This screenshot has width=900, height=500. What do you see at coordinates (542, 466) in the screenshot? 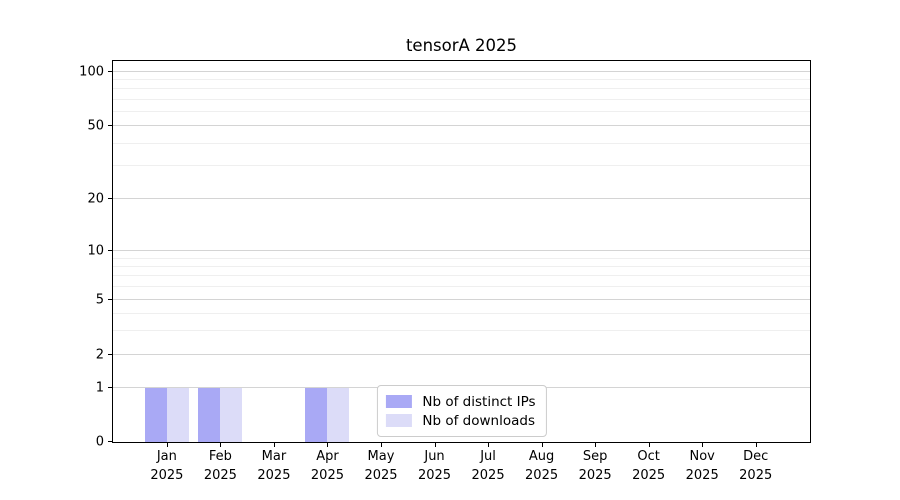
I see `x-tick-label-aug: Aug 2025` at bounding box center [542, 466].